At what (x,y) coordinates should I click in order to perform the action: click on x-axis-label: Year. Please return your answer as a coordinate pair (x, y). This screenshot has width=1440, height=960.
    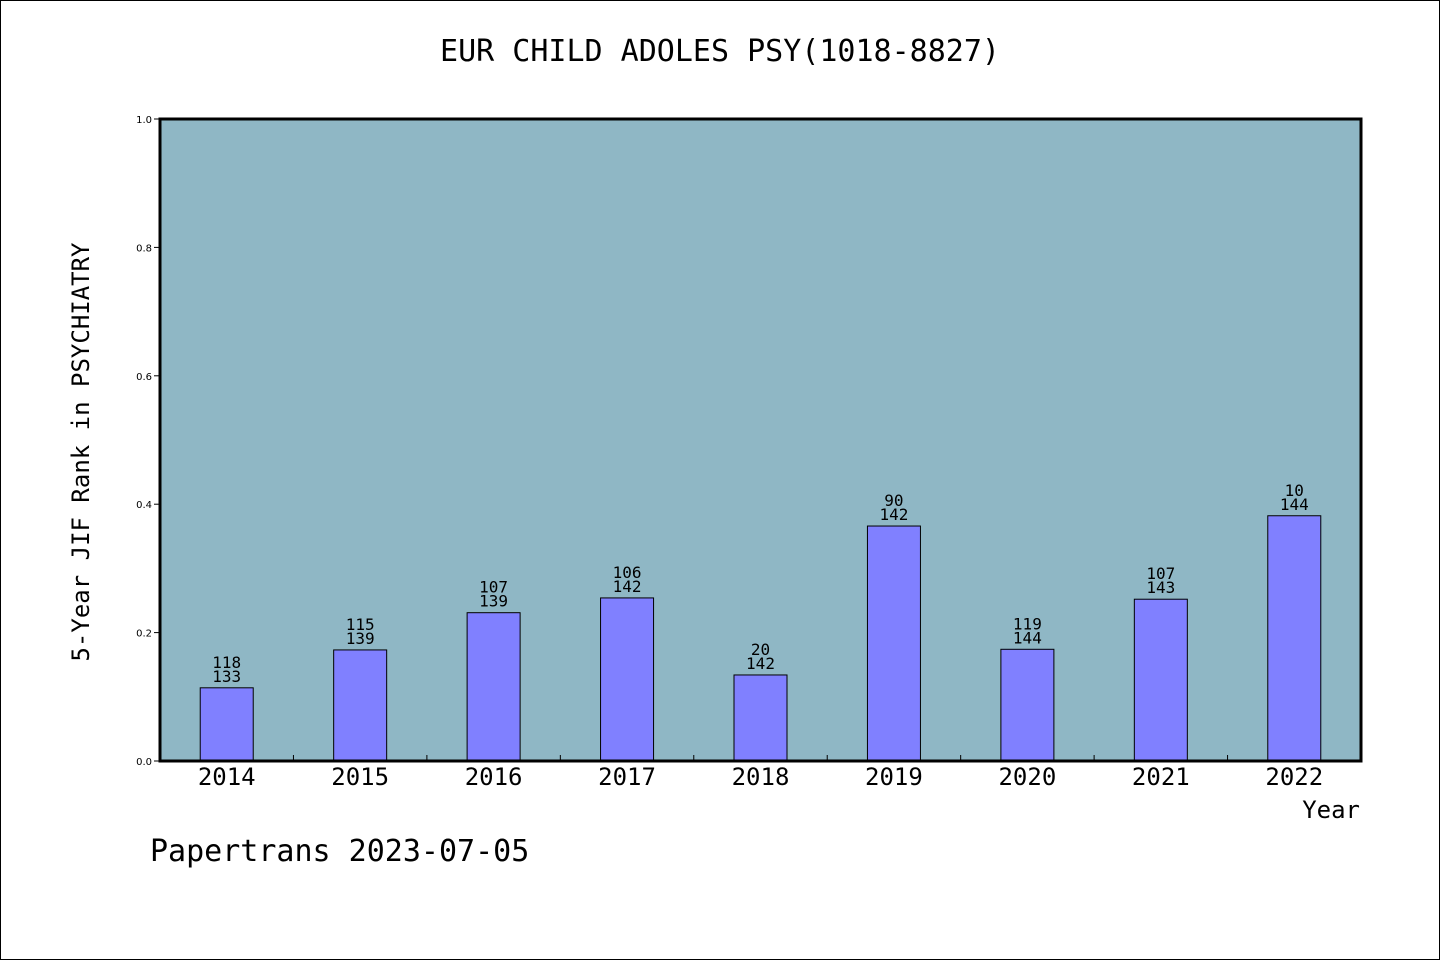
    Looking at the image, I should click on (1331, 810).